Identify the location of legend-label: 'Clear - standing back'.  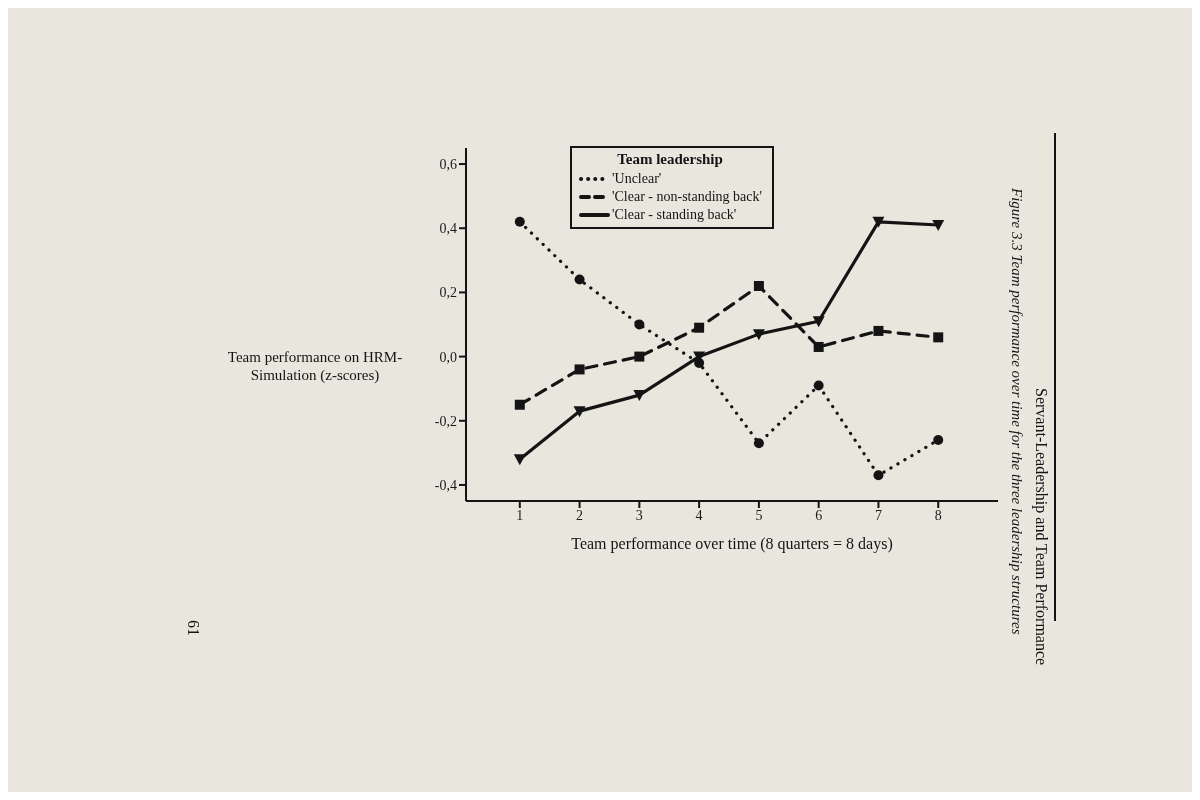
(674, 215).